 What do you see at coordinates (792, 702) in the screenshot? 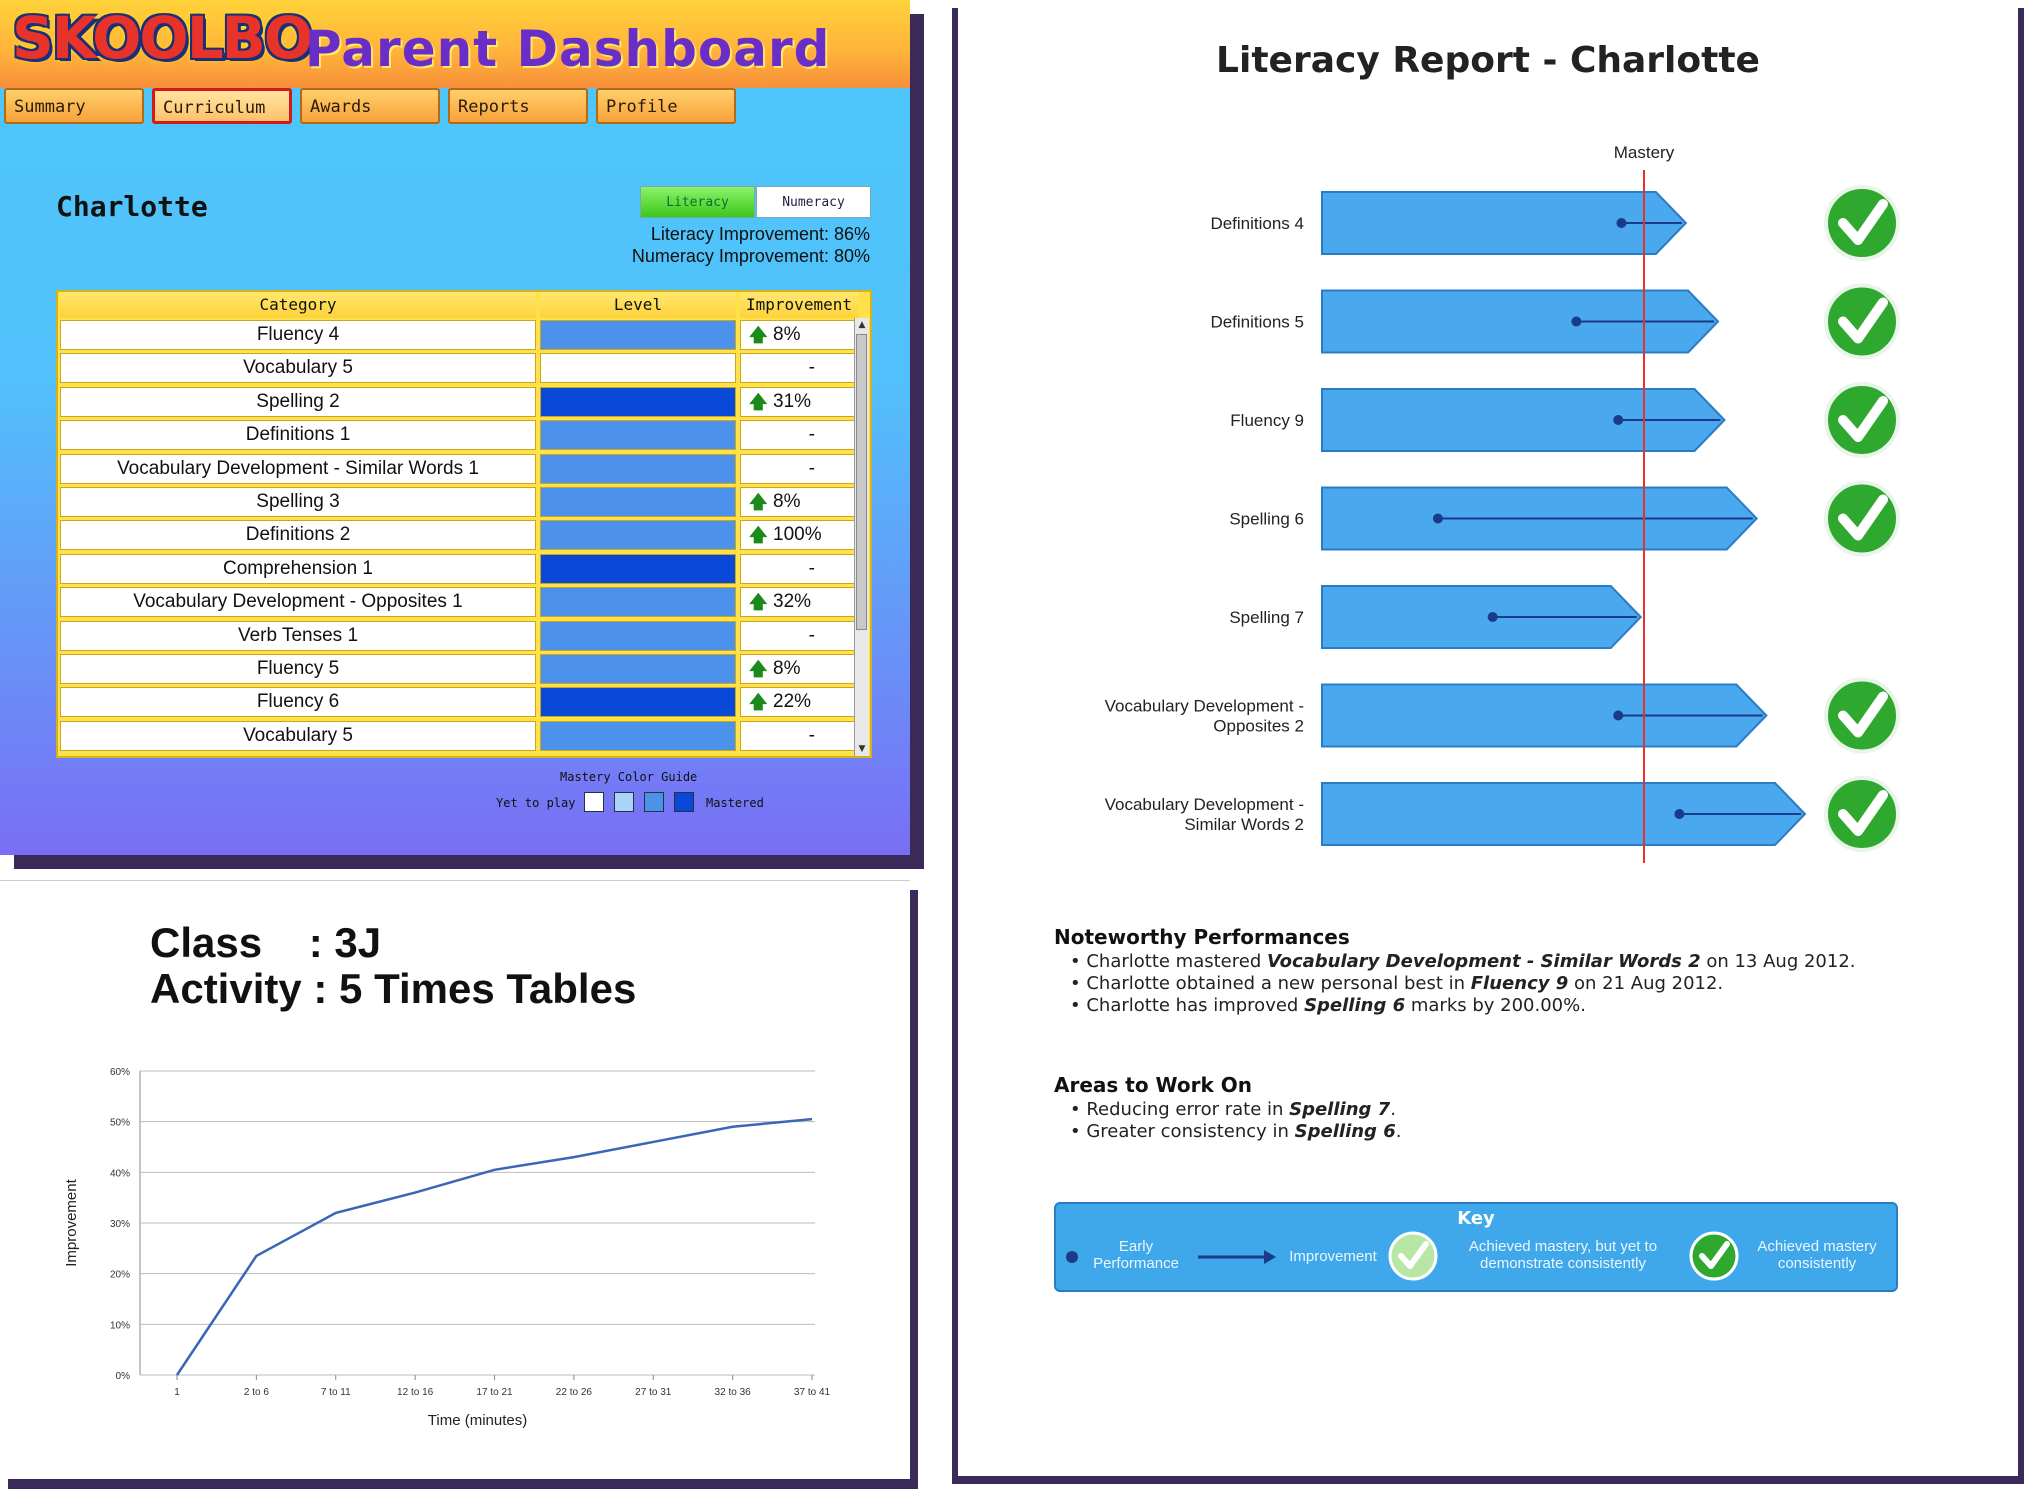
I see `improvement-value: 22%` at bounding box center [792, 702].